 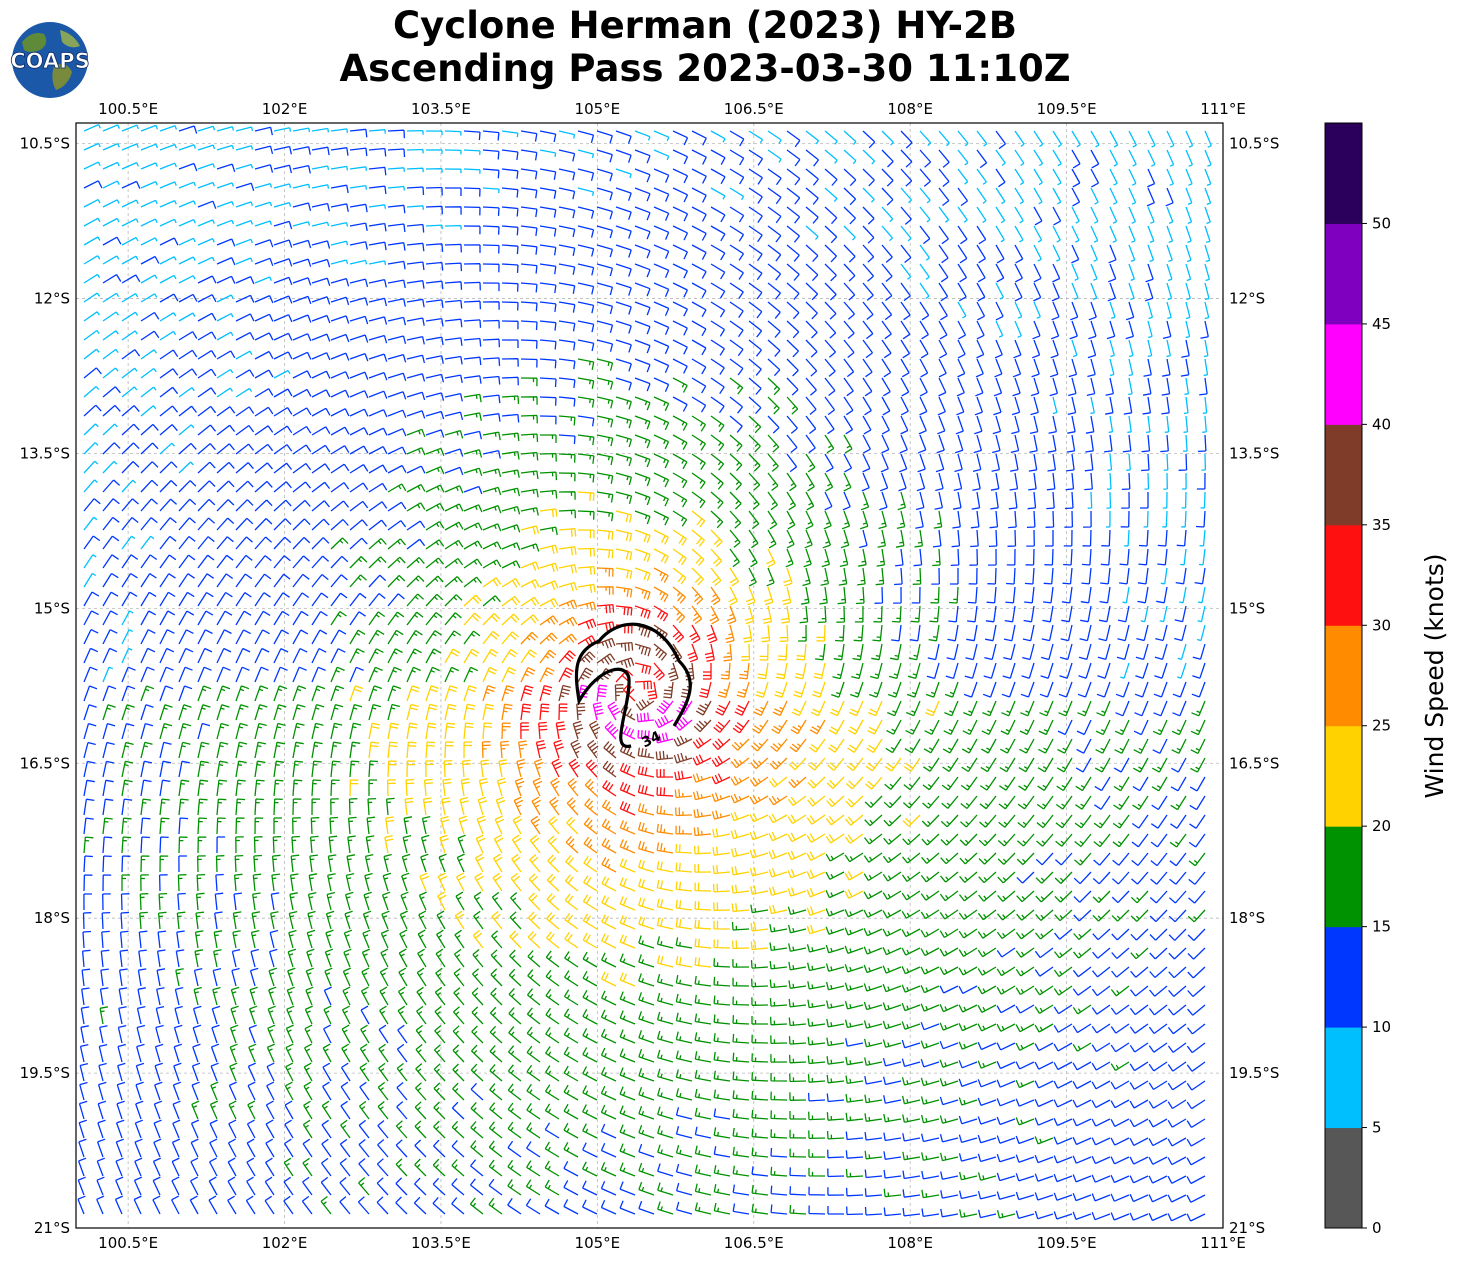 I want to click on lon-tick-label-top: 111°E, so click(x=1223, y=109).